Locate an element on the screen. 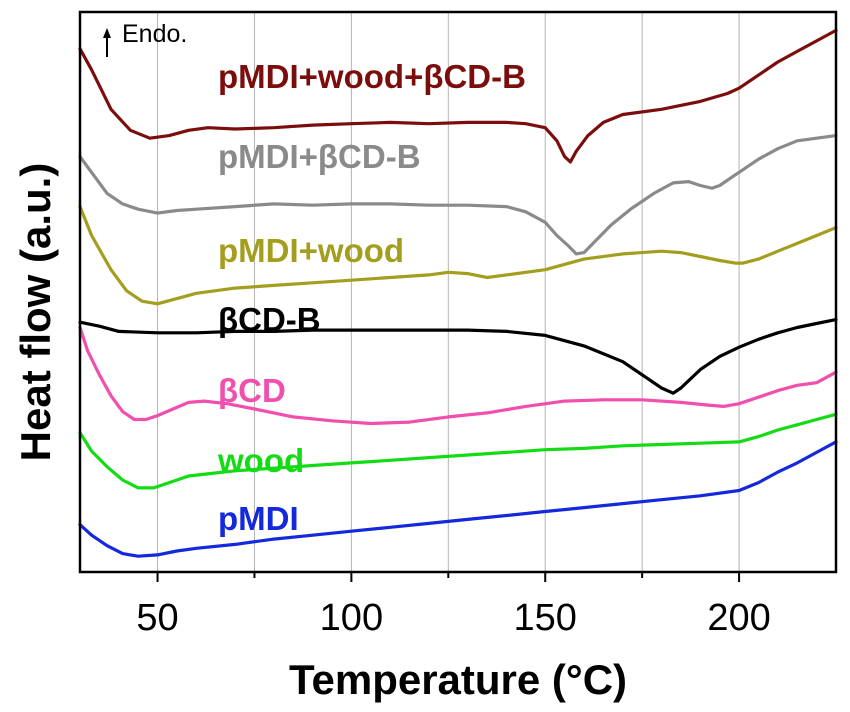 This screenshot has height=712, width=850. x-tick-label: 150 is located at coordinates (545, 618).